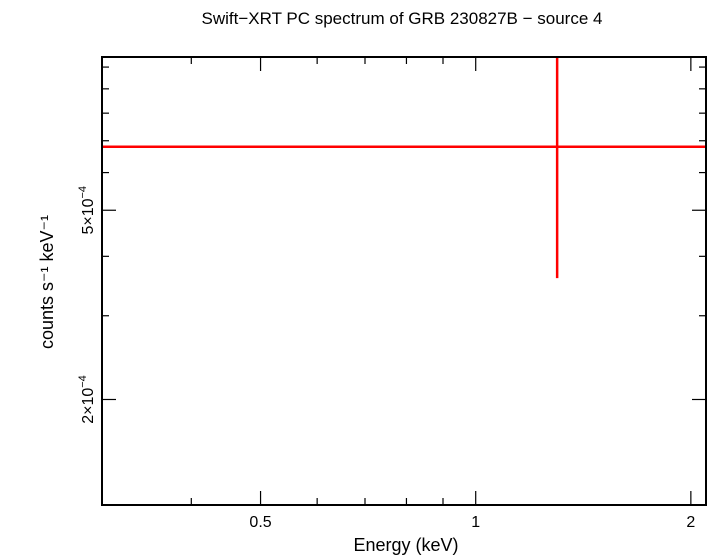 The width and height of the screenshot is (710, 556). Describe the element at coordinates (405, 545) in the screenshot. I see `x-axis-label: Energy (keV)` at that location.